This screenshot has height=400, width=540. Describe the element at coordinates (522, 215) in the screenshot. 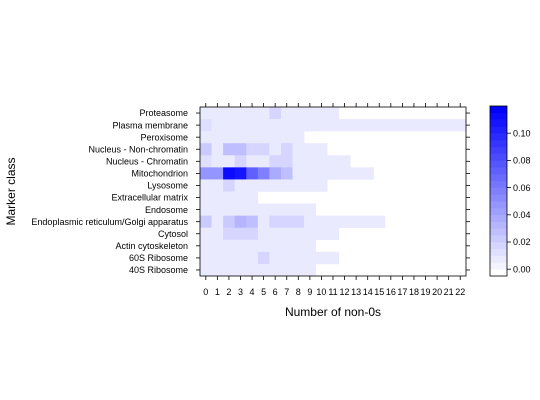

I see `colorbar-tick-label: 0.04` at that location.